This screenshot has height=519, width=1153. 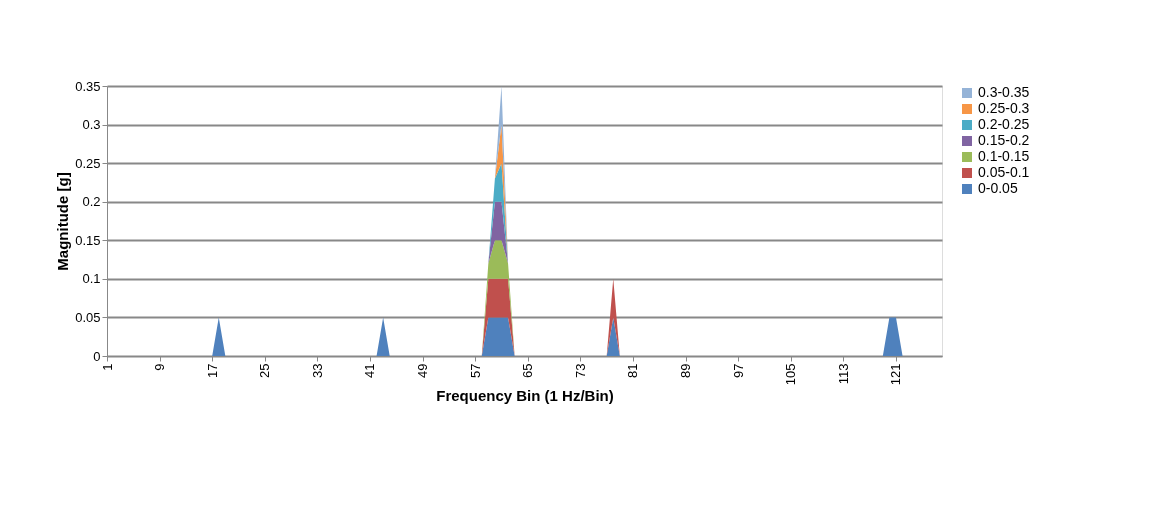 I want to click on y-tick-label: 0.1, so click(x=91, y=279).